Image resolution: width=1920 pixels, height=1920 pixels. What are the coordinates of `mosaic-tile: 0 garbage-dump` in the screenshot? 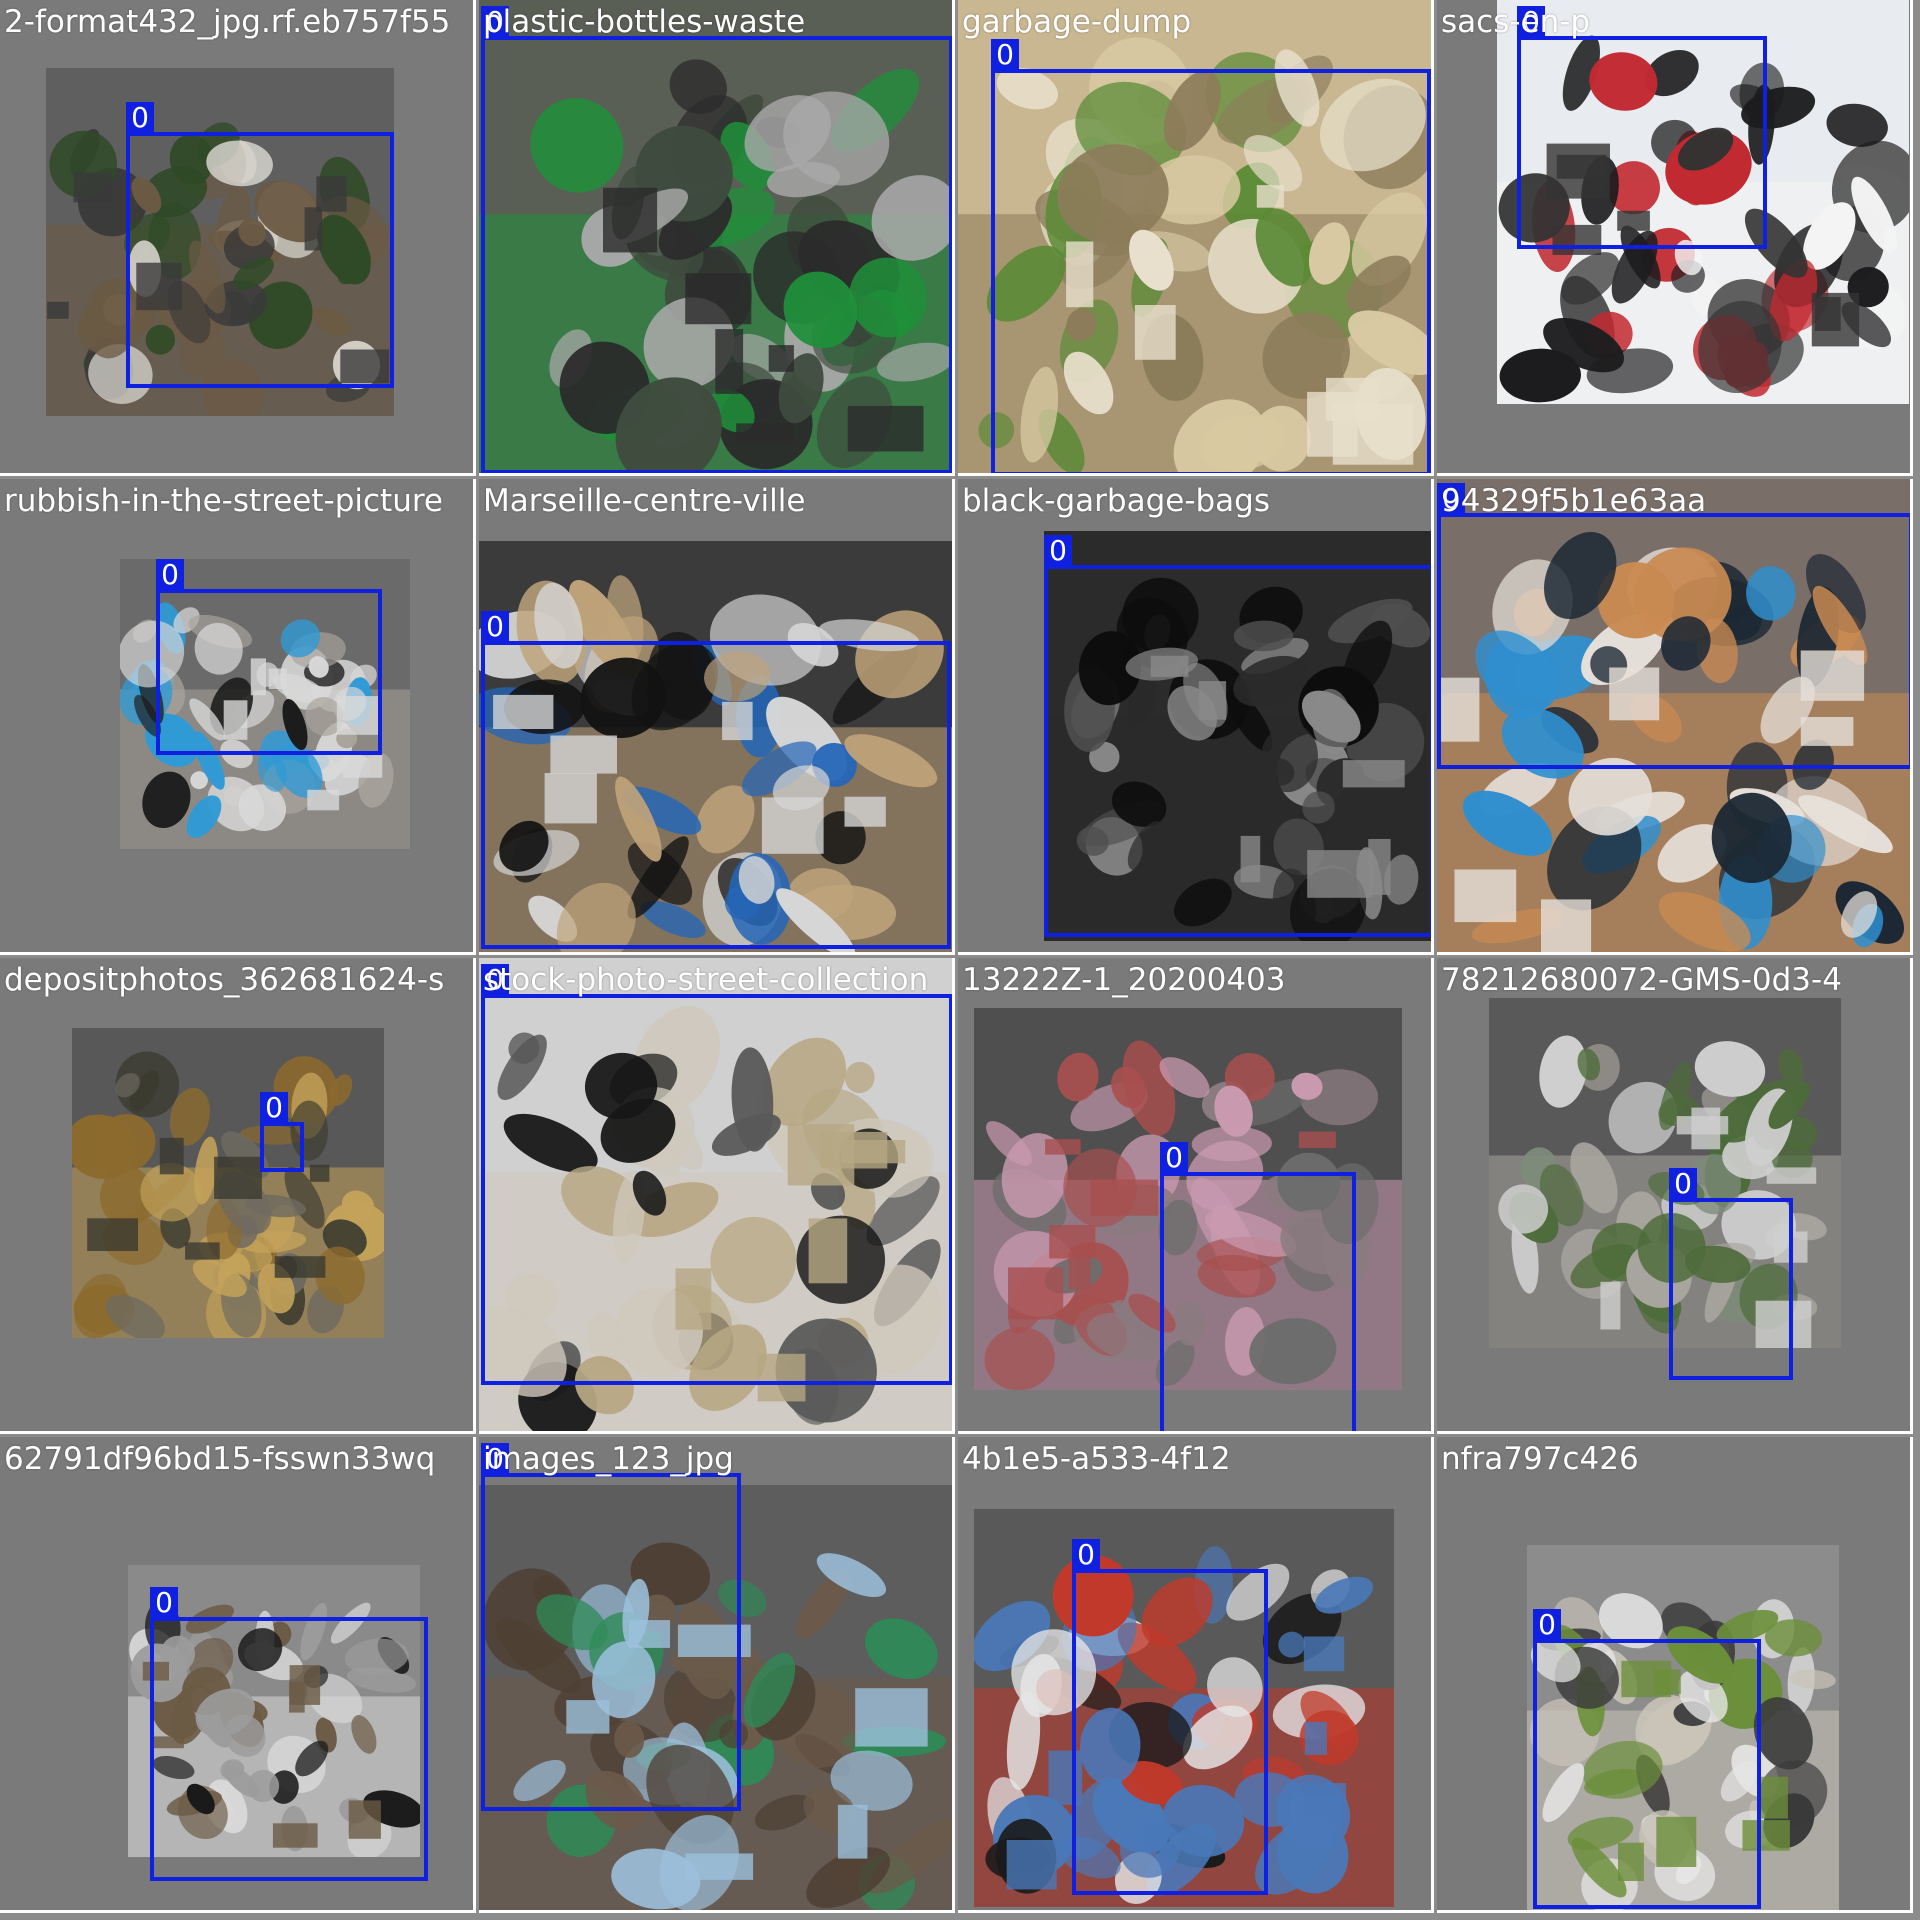 It's located at (1196, 238).